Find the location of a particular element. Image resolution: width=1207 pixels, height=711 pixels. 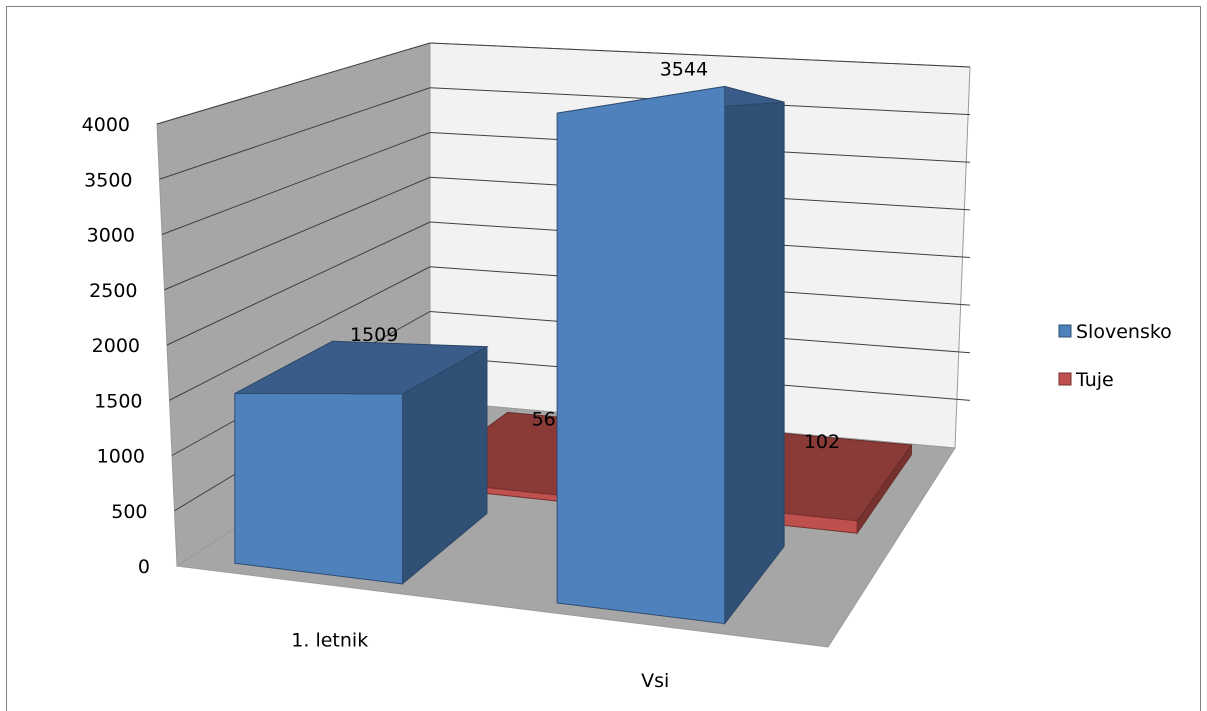

y-tick-label: 1000 is located at coordinates (121, 457).